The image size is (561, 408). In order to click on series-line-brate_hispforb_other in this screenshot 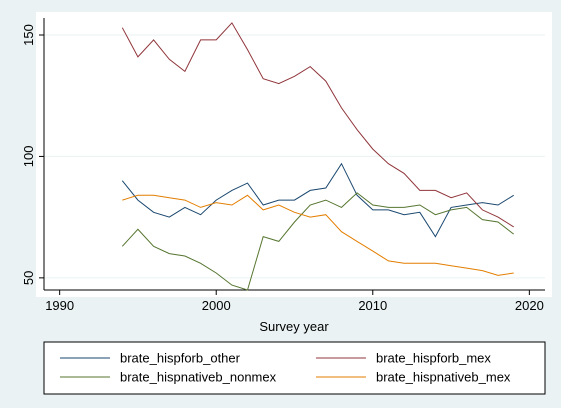, I will do `click(317, 200)`.